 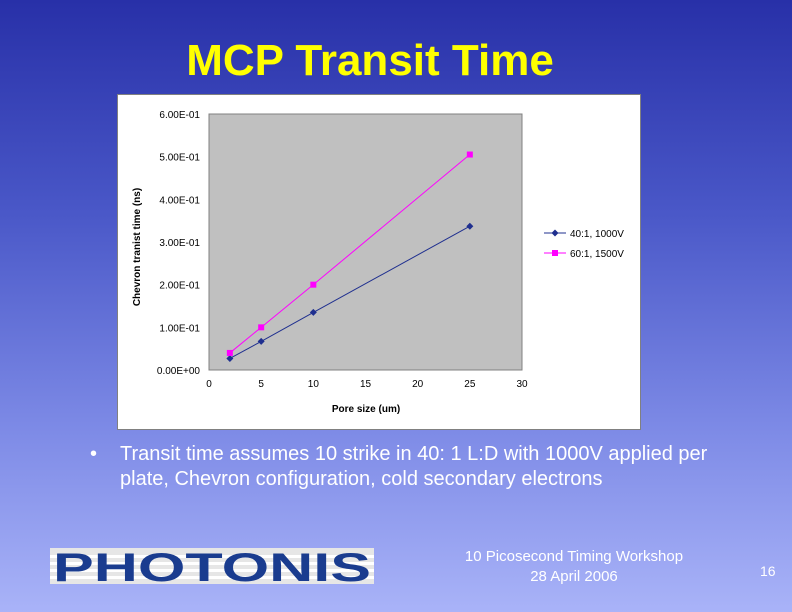 I want to click on x-tick-label: 15, so click(x=366, y=384).